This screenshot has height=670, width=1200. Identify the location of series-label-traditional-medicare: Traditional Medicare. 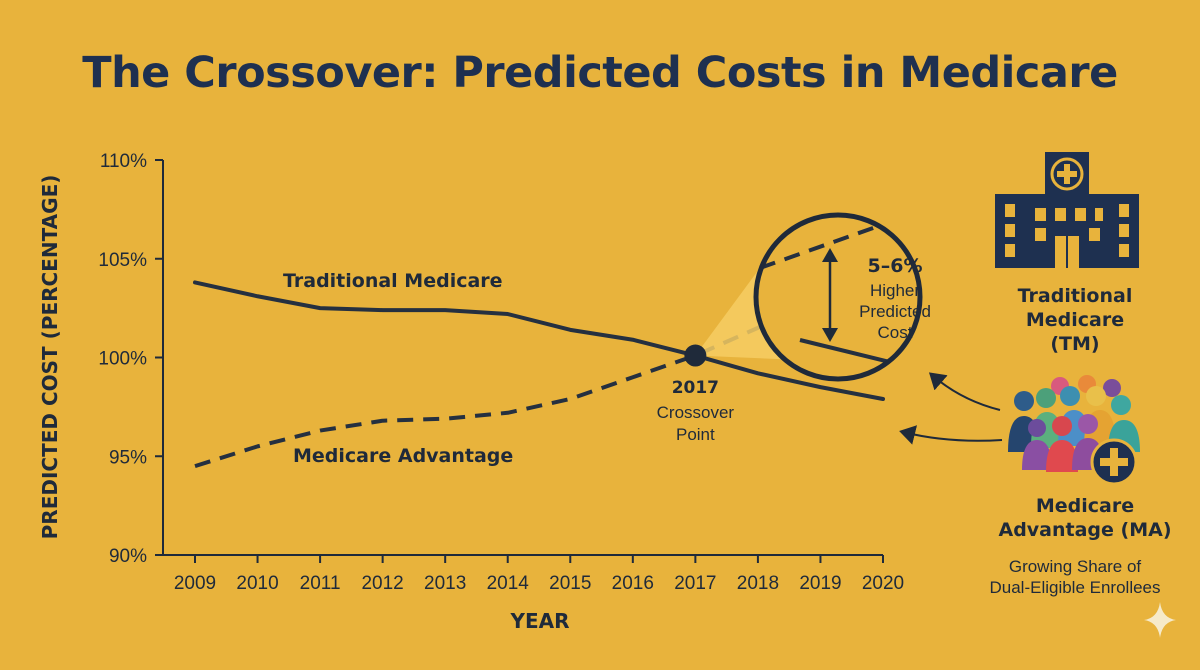
(393, 281).